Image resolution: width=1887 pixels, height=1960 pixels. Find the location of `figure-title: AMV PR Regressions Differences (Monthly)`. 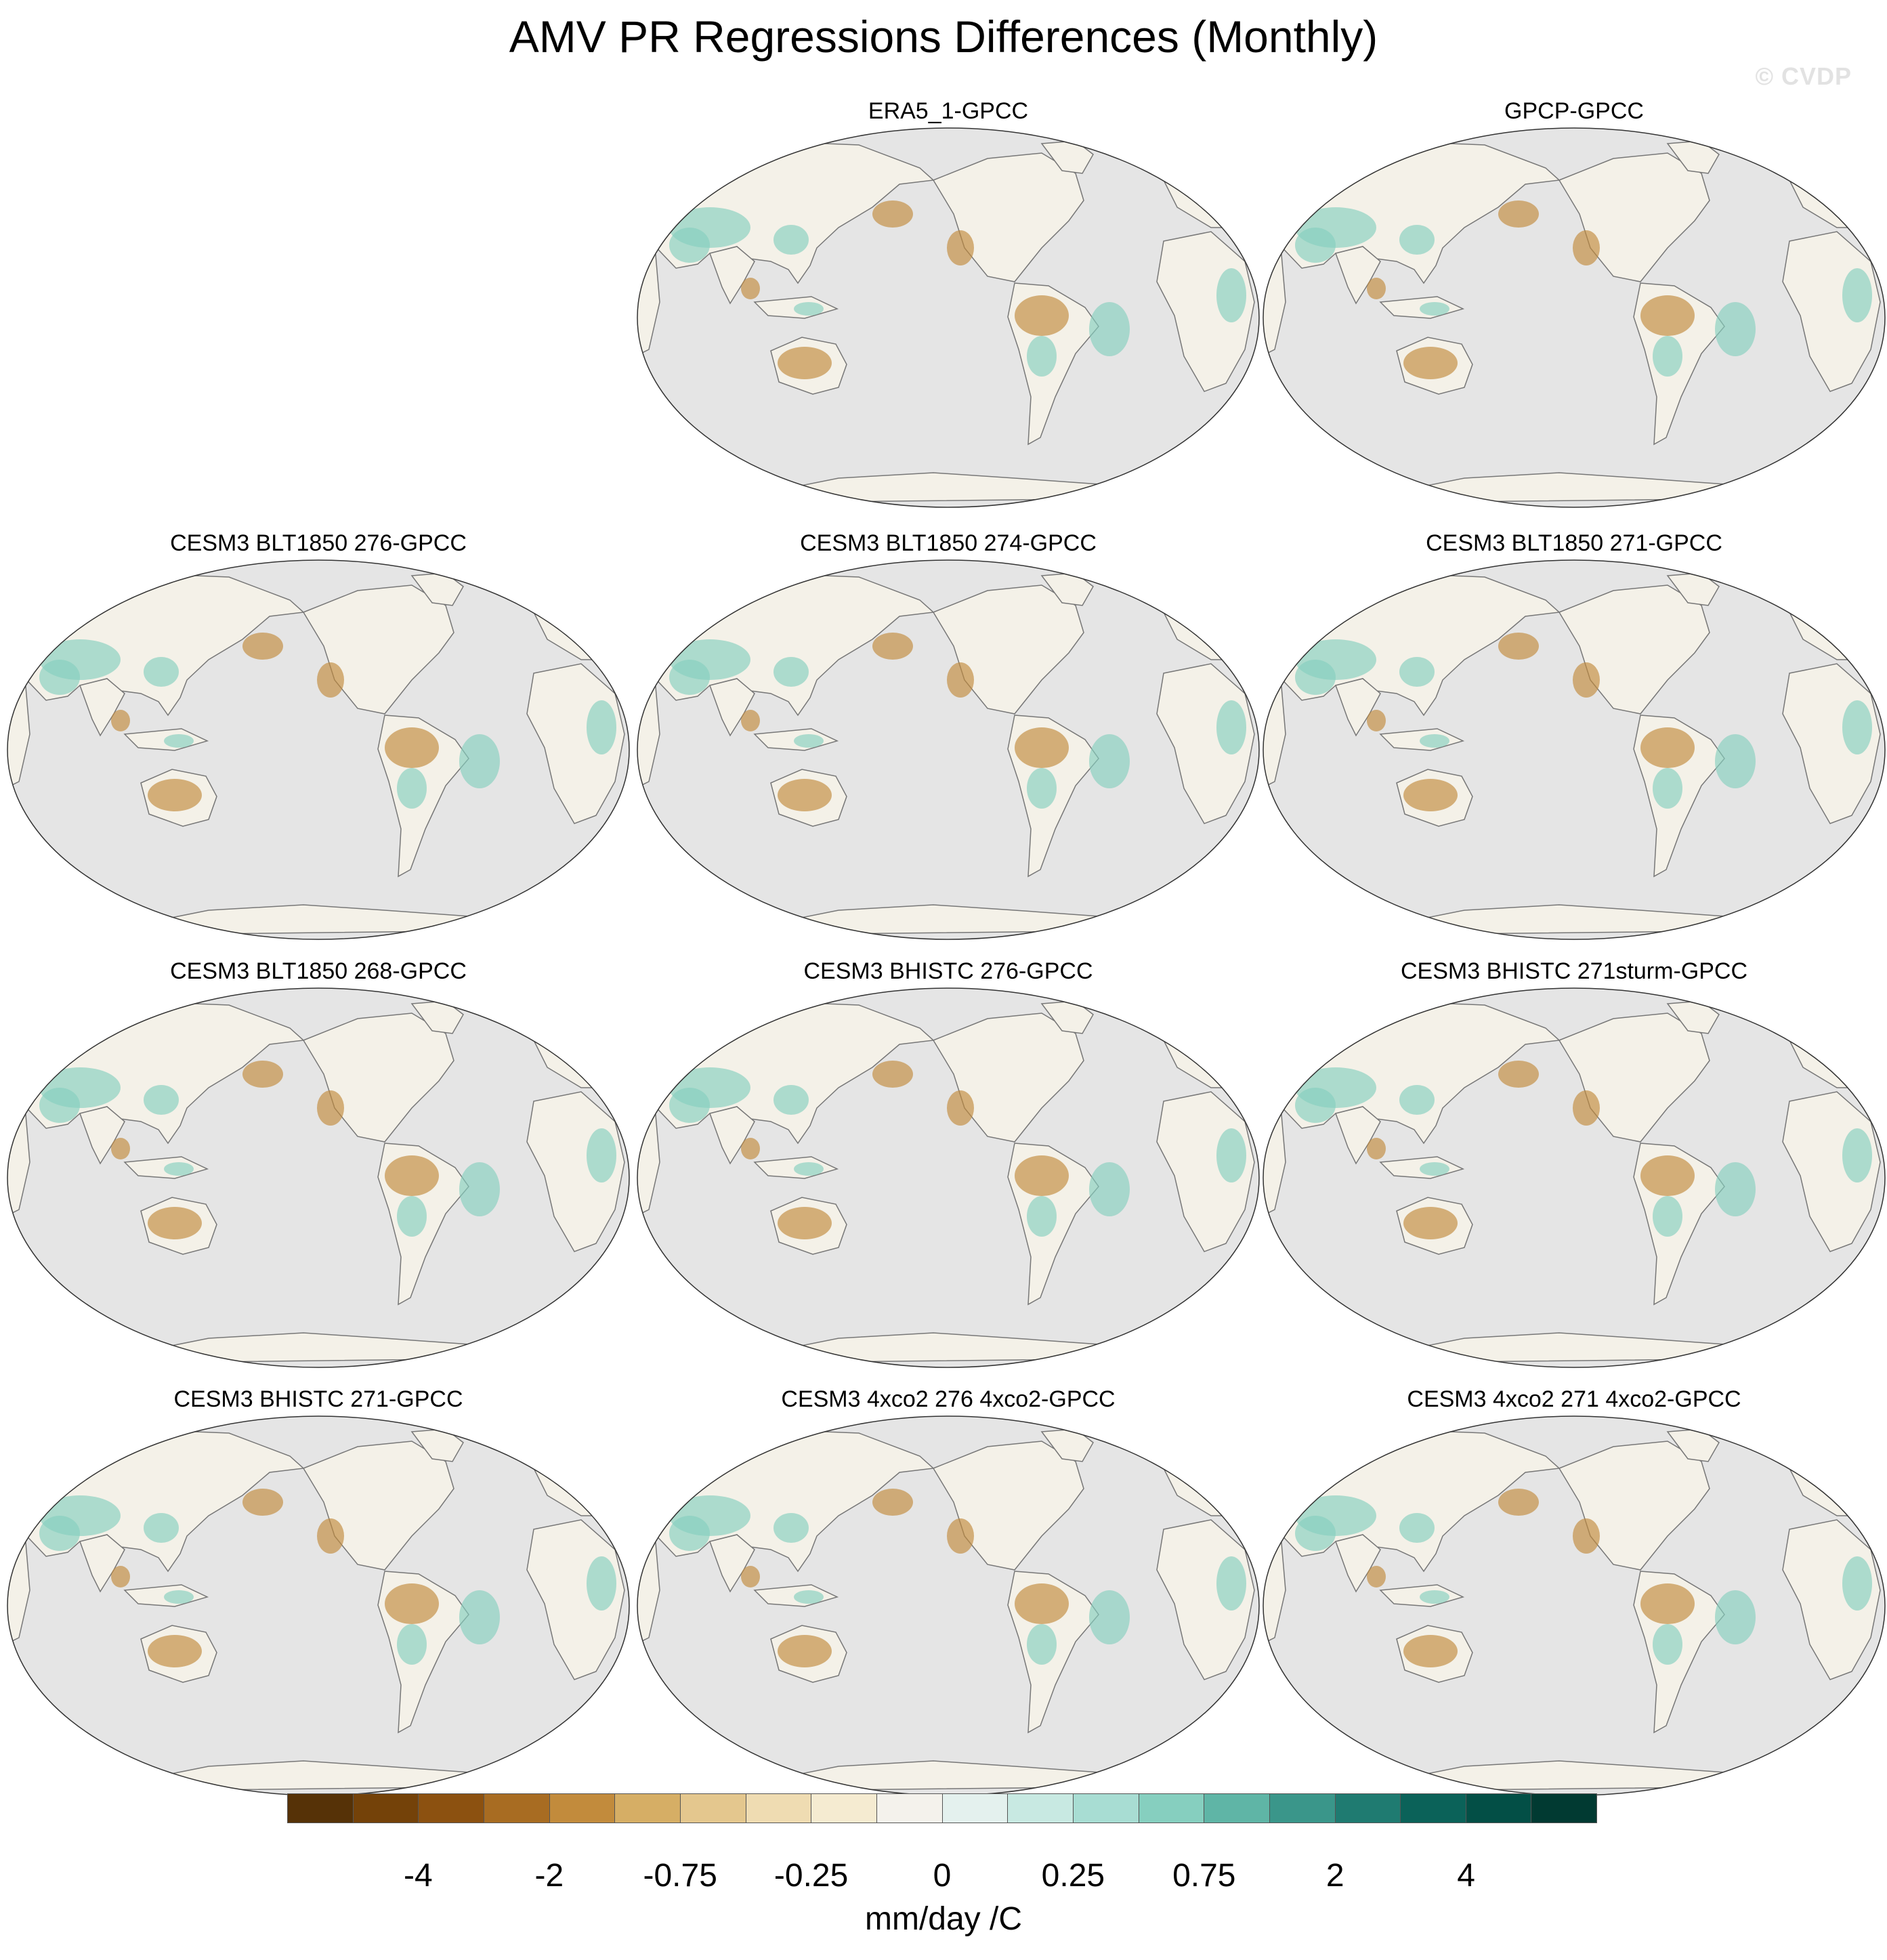

figure-title: AMV PR Regressions Differences (Monthly) is located at coordinates (944, 37).